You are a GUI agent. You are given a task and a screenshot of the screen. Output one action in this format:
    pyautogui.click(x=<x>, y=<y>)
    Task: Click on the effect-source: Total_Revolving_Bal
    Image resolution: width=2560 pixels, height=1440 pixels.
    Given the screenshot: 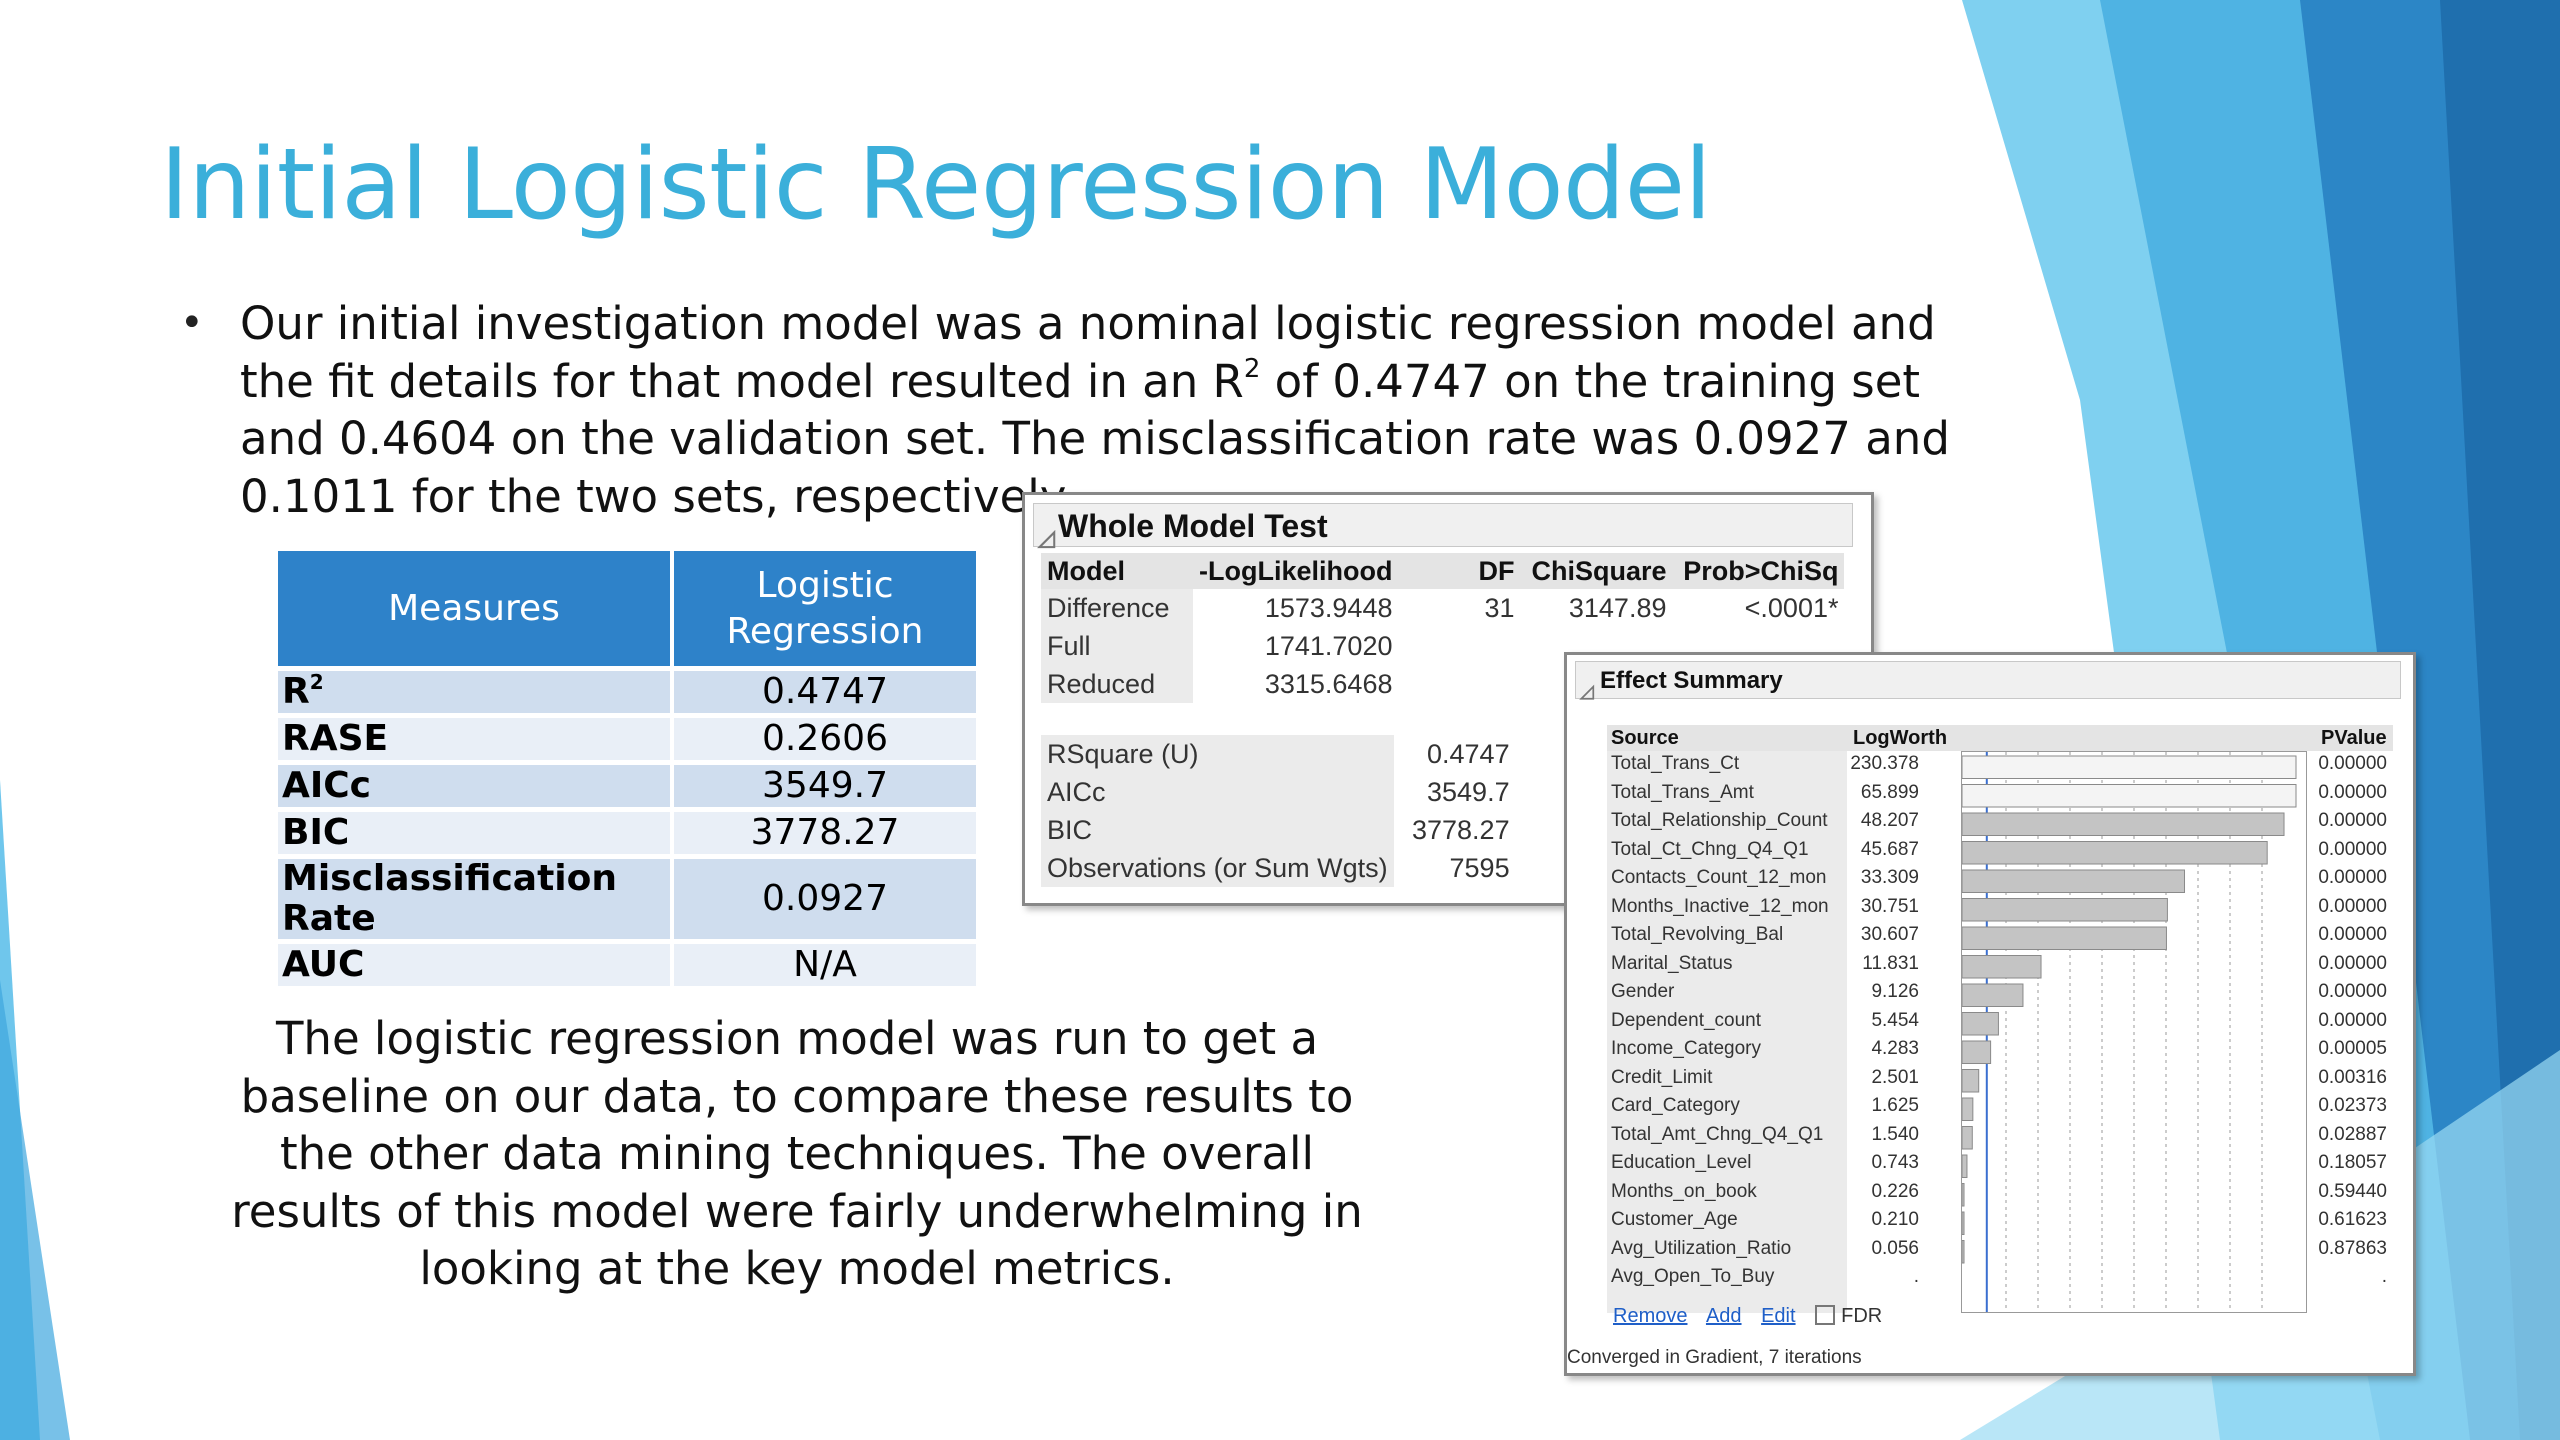 What is the action you would take?
    pyautogui.click(x=1697, y=934)
    